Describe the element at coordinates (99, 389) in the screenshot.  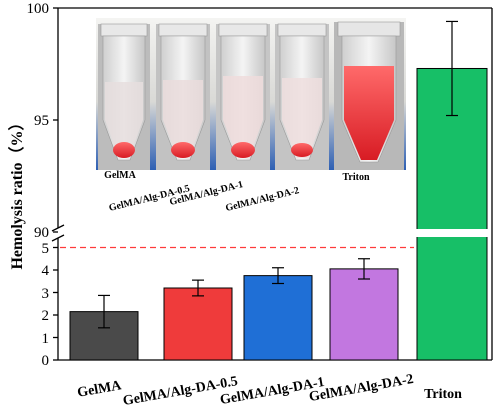
I see `x-tick-label: GelMA` at that location.